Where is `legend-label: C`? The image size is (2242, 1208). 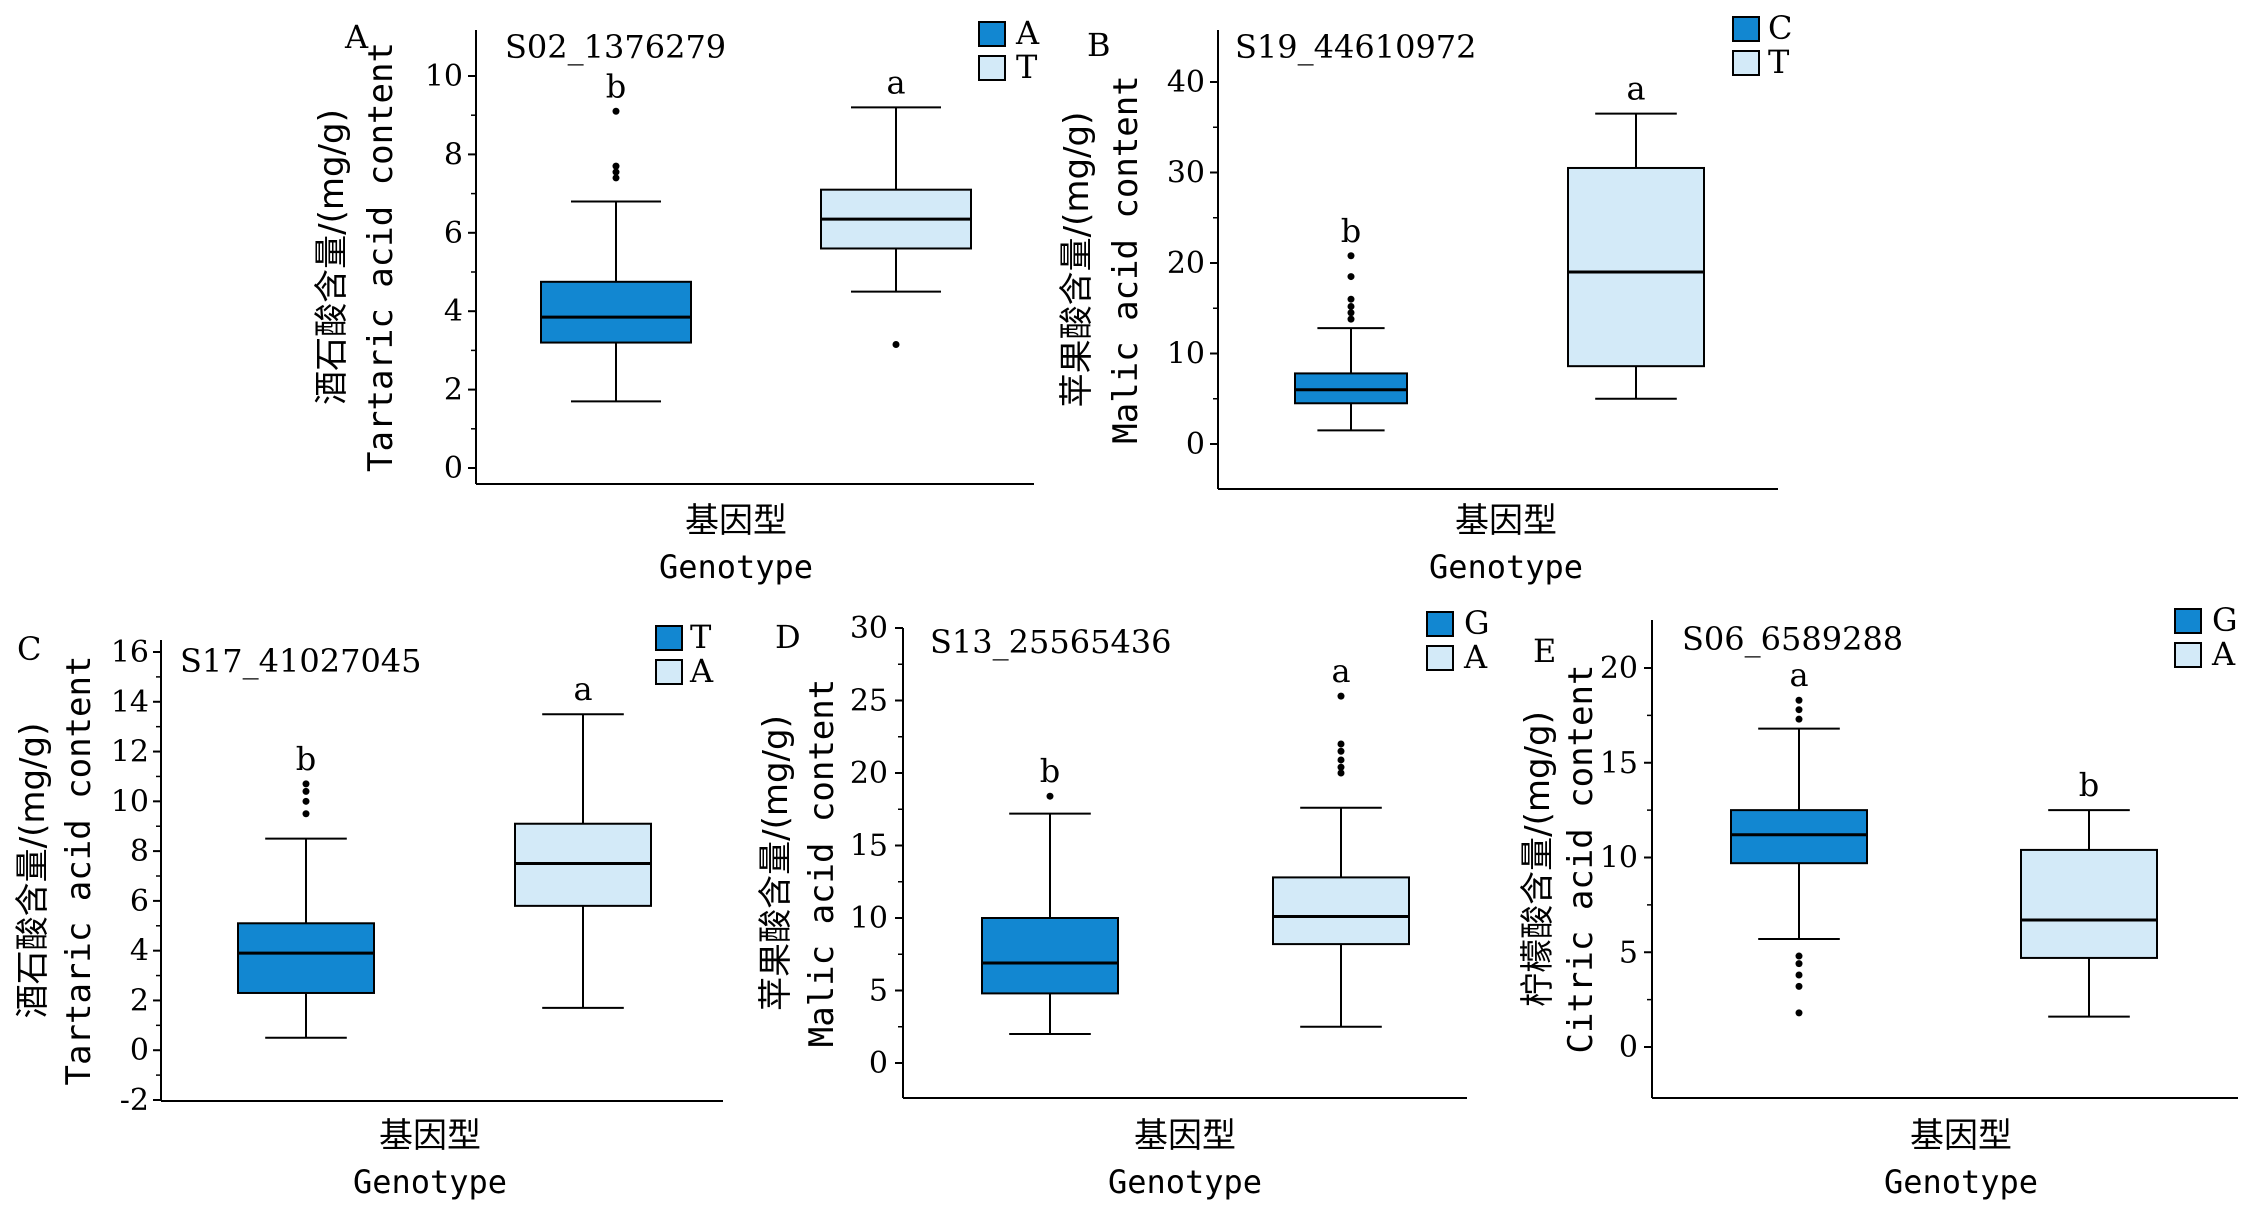 legend-label: C is located at coordinates (1780, 28).